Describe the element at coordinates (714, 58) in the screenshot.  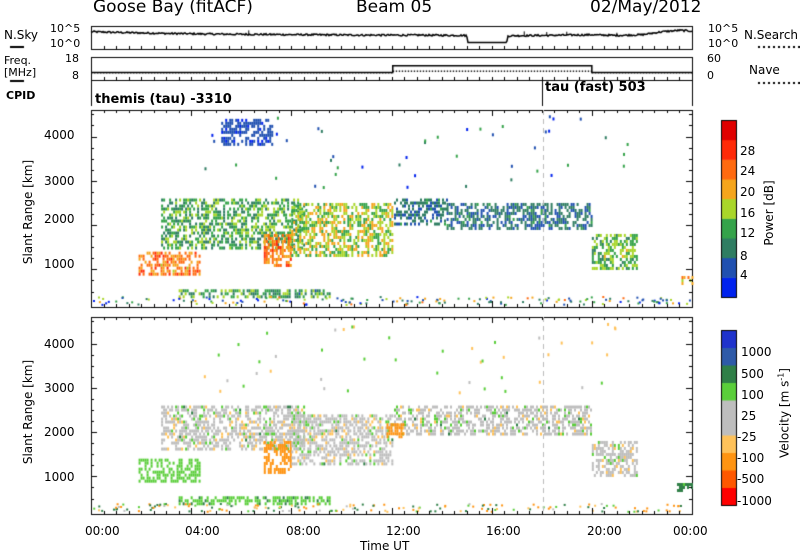
I see `freq-right-tick-top: 60` at that location.